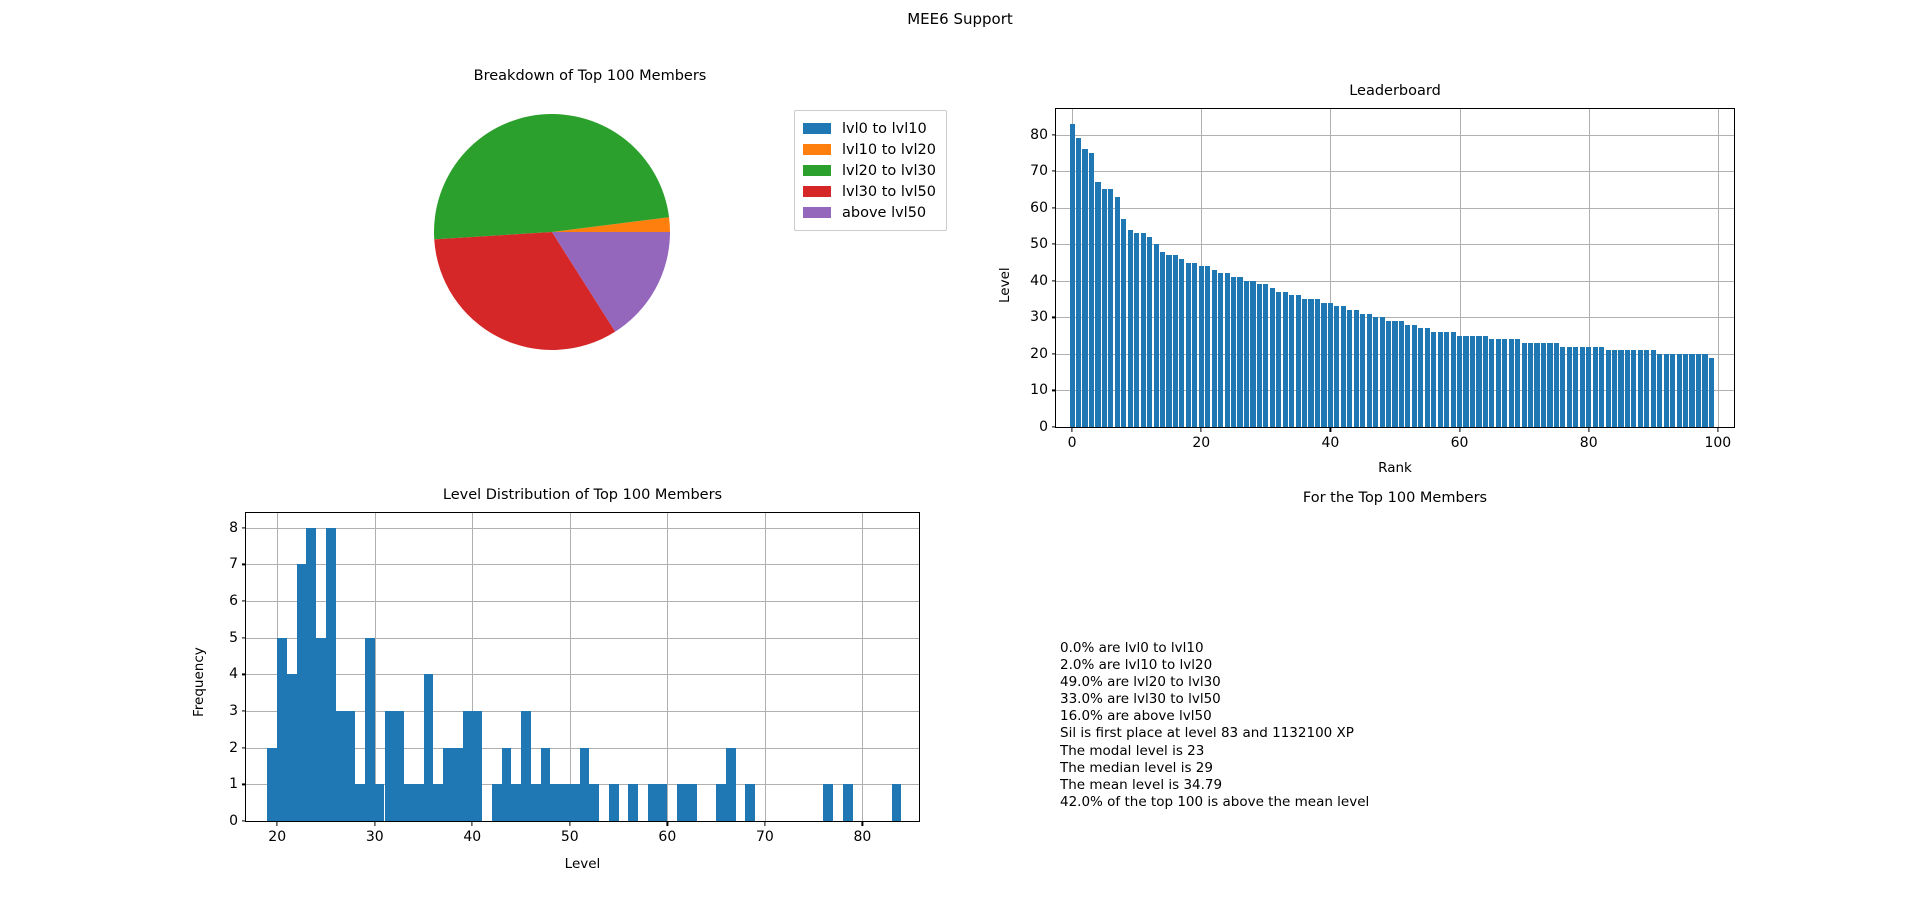 The image size is (1920, 920). What do you see at coordinates (869, 212) in the screenshot?
I see `legend-item: above lvl50` at bounding box center [869, 212].